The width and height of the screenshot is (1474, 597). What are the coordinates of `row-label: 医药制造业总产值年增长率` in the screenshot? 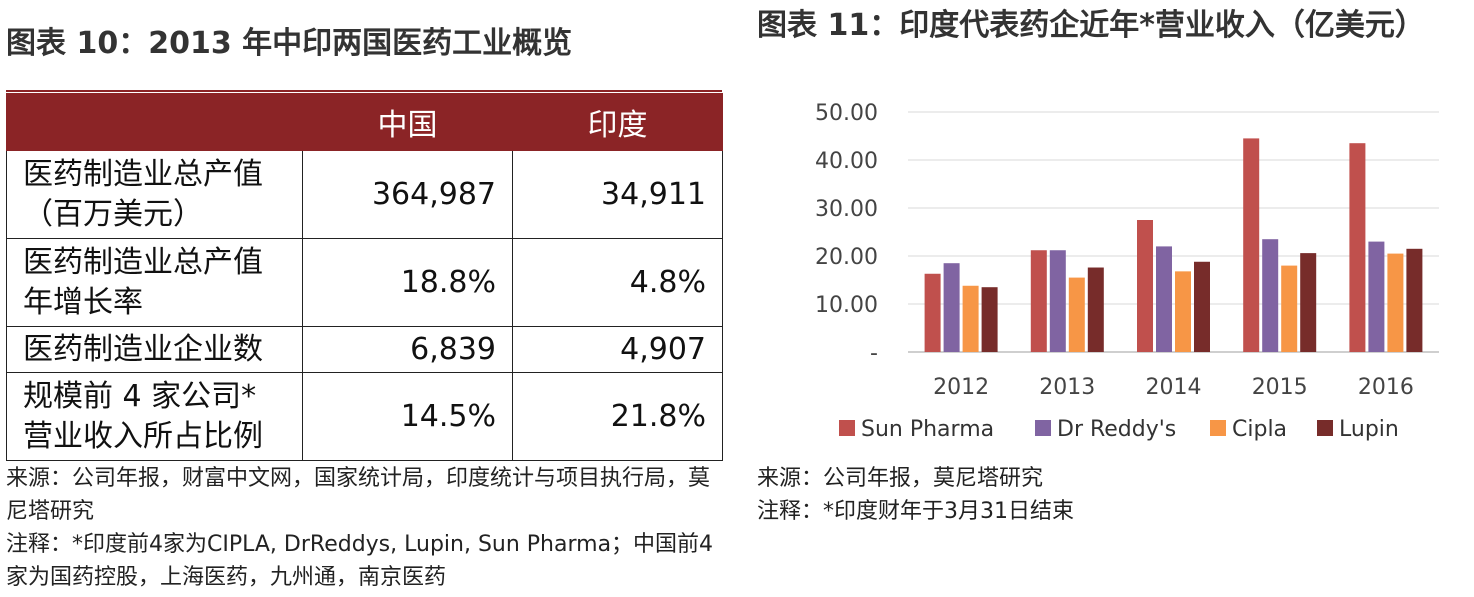 It's located at (154, 282).